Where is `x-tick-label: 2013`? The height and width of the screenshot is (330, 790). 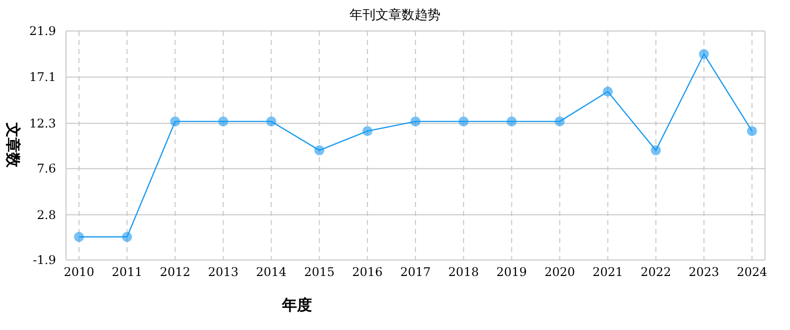
x-tick-label: 2013 is located at coordinates (223, 272).